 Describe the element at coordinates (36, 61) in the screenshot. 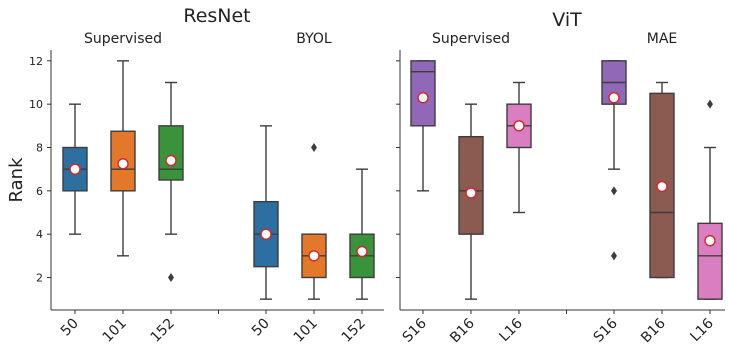

I see `y-tick-label: 12` at that location.